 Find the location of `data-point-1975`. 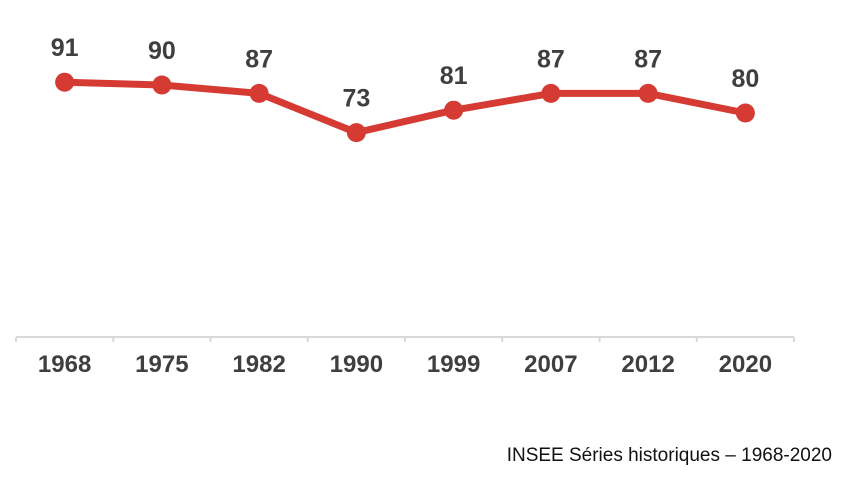

data-point-1975 is located at coordinates (162, 85).